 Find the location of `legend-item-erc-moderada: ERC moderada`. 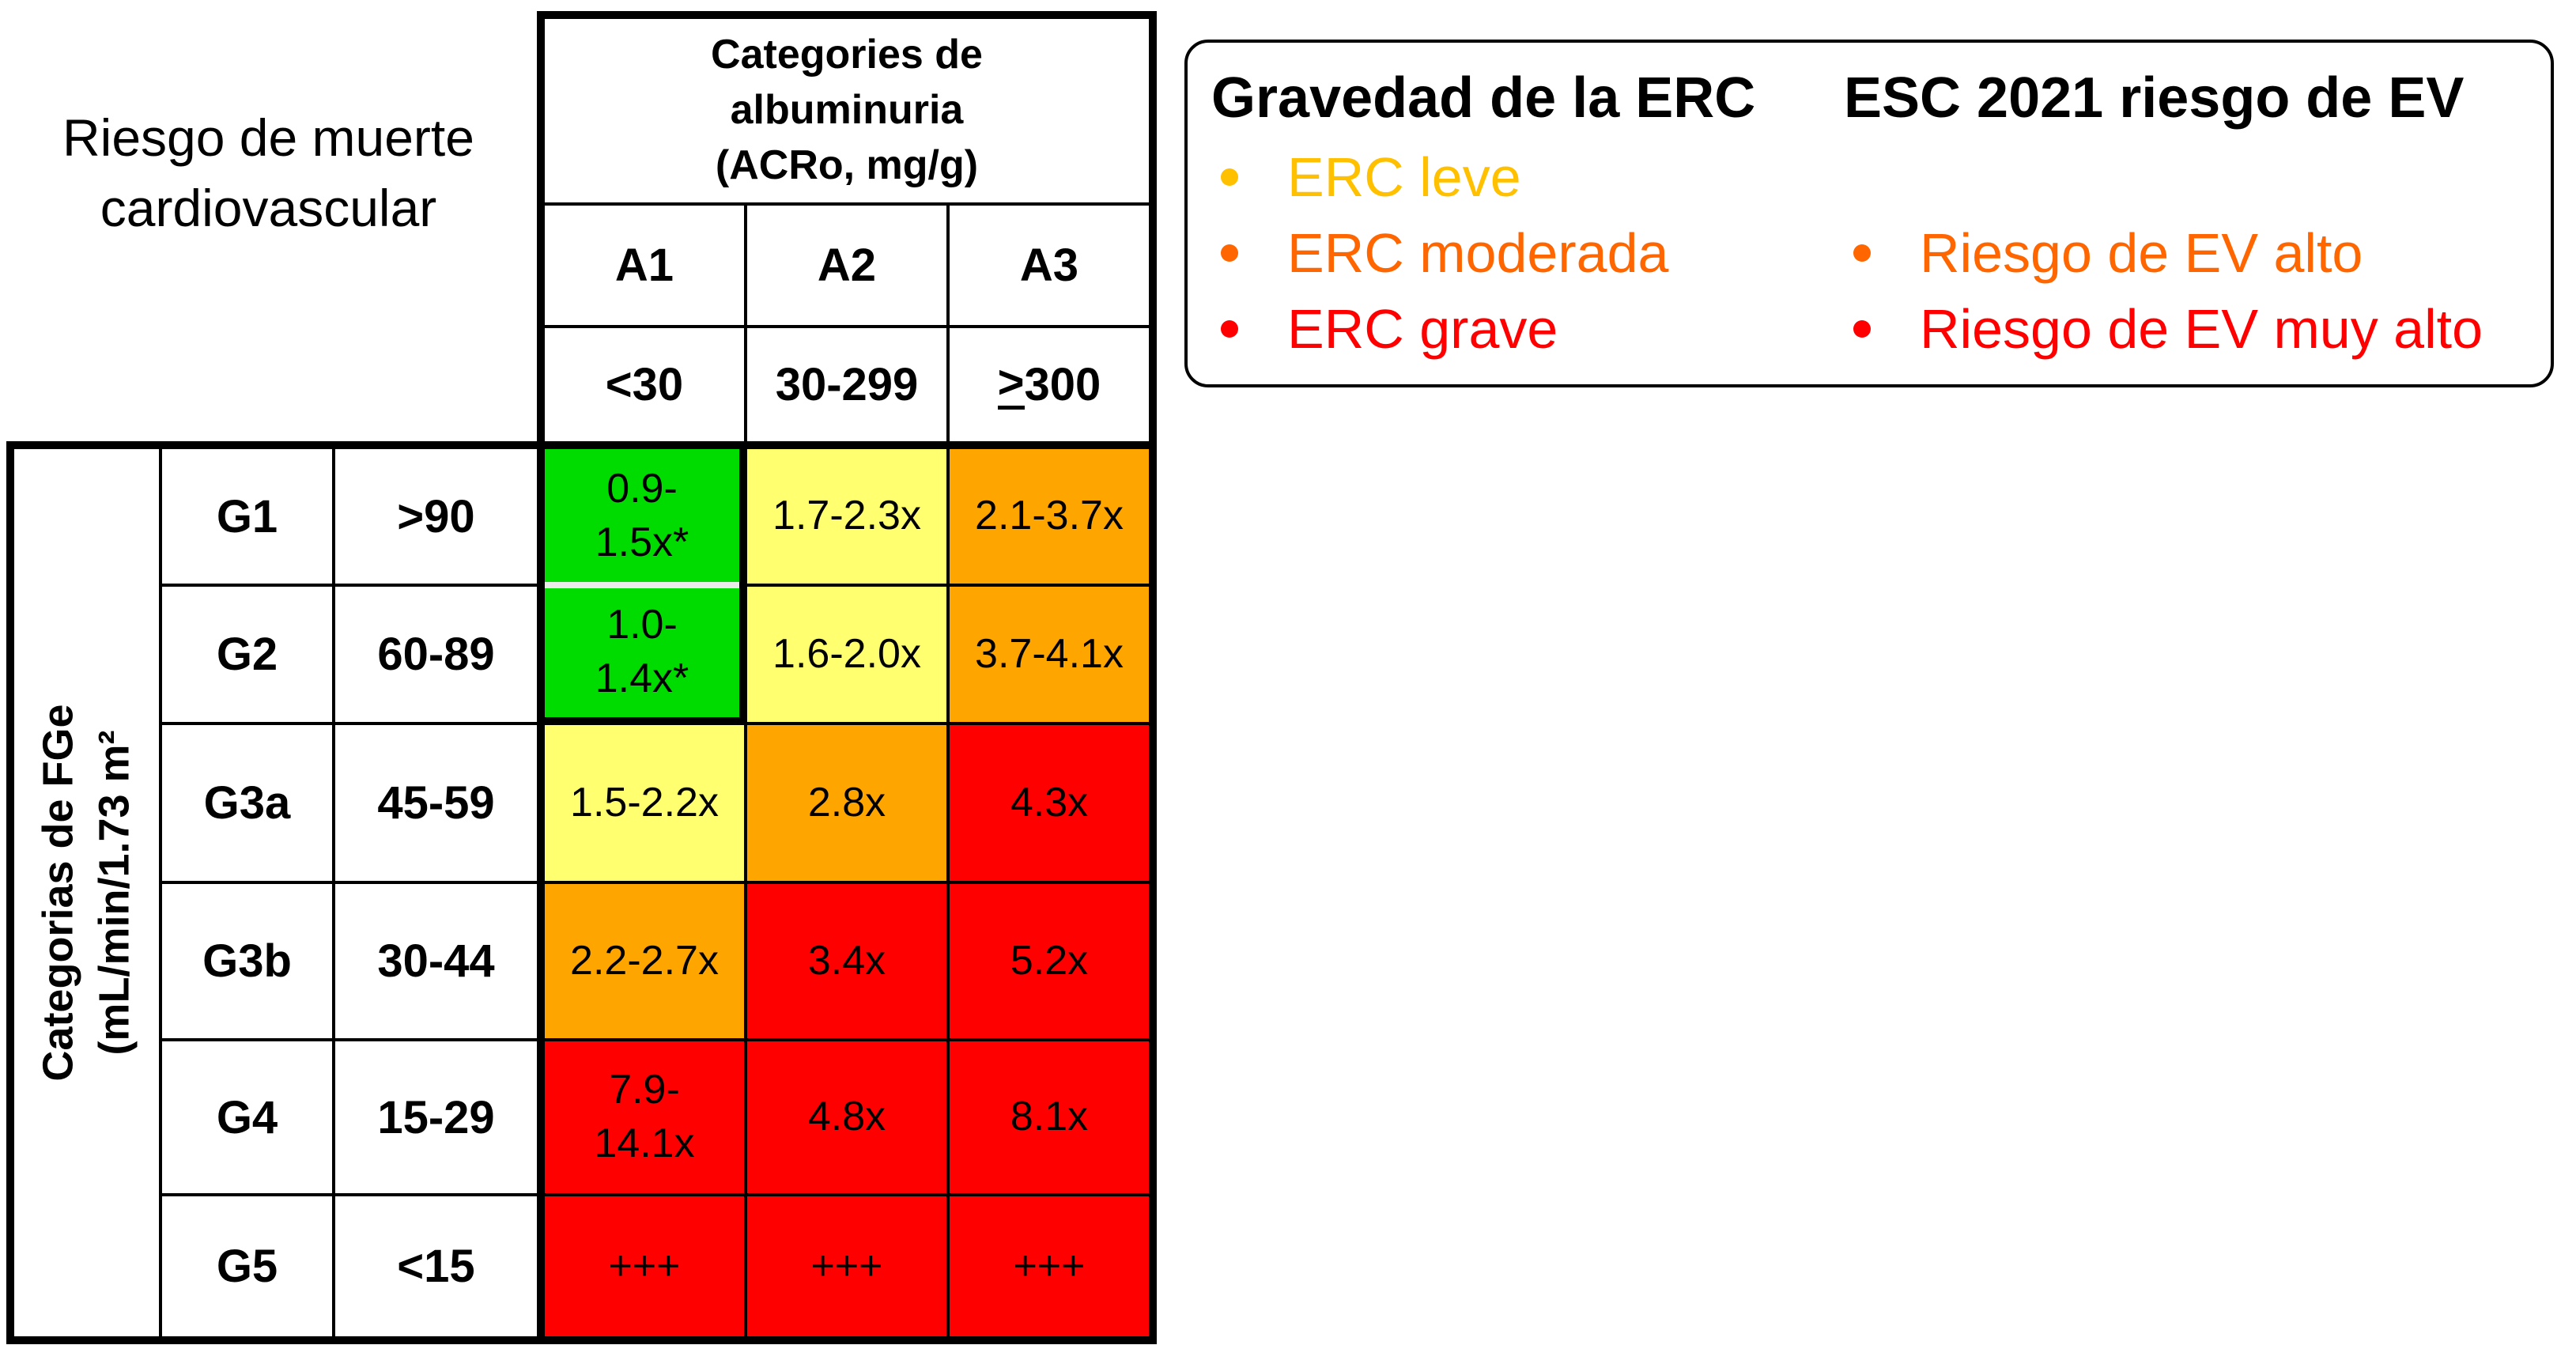

legend-item-erc-moderada: ERC moderada is located at coordinates (1527, 253).